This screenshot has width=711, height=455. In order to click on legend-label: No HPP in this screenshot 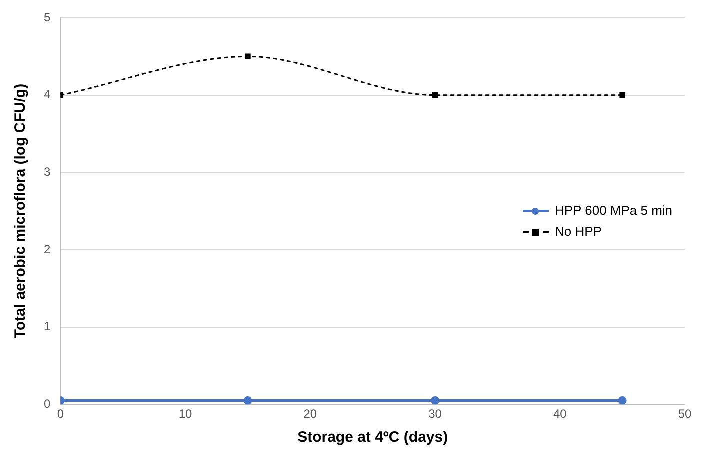, I will do `click(578, 232)`.